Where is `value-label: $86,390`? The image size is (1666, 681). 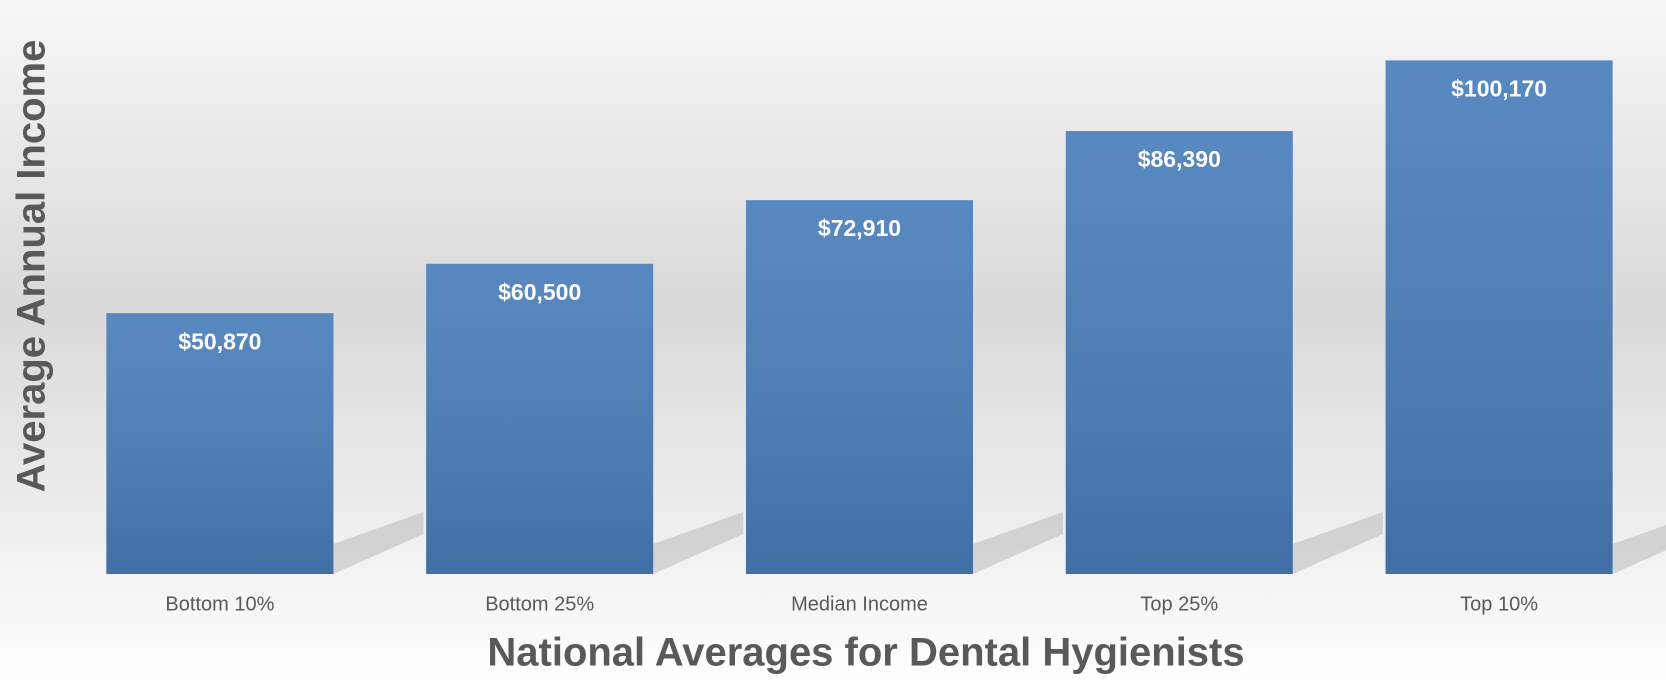
value-label: $86,390 is located at coordinates (1179, 159).